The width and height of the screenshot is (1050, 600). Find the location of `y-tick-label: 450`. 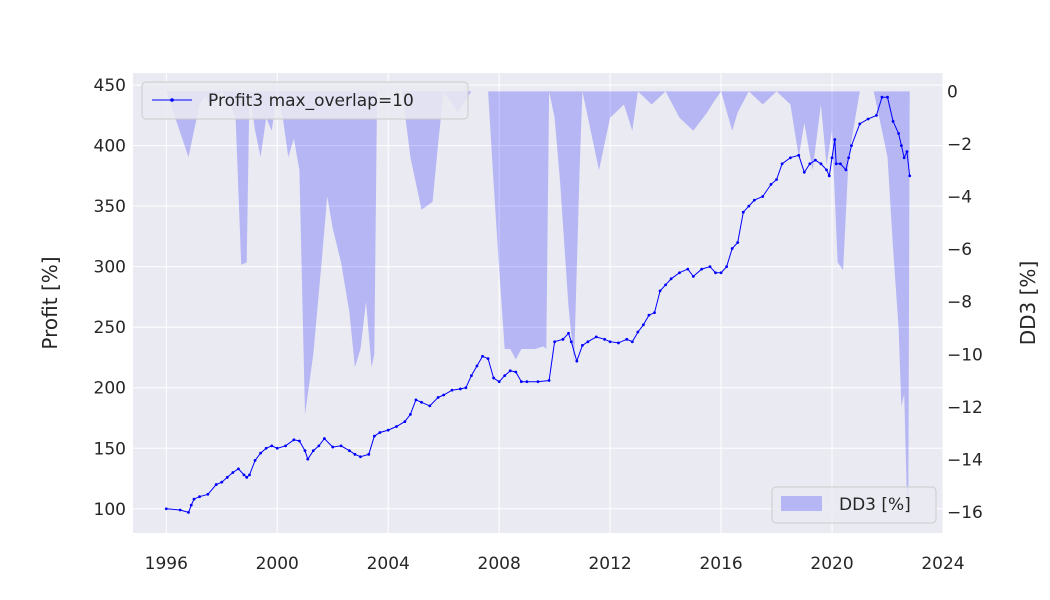

y-tick-label: 450 is located at coordinates (110, 86).